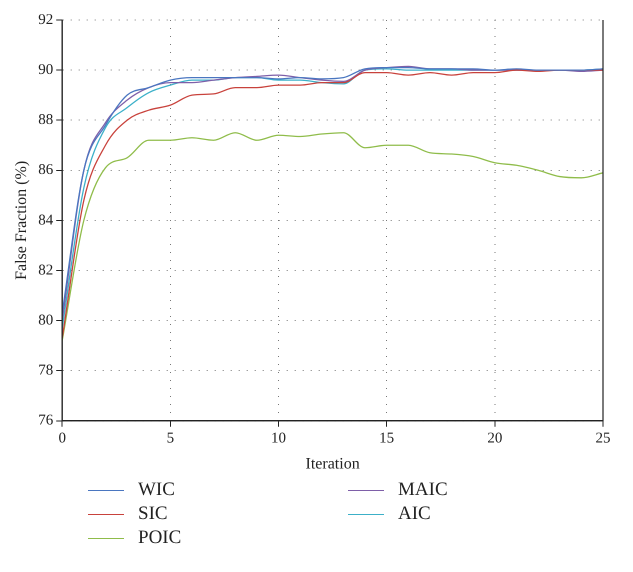 This screenshot has width=633, height=572. I want to click on legend-label: AIC, so click(414, 514).